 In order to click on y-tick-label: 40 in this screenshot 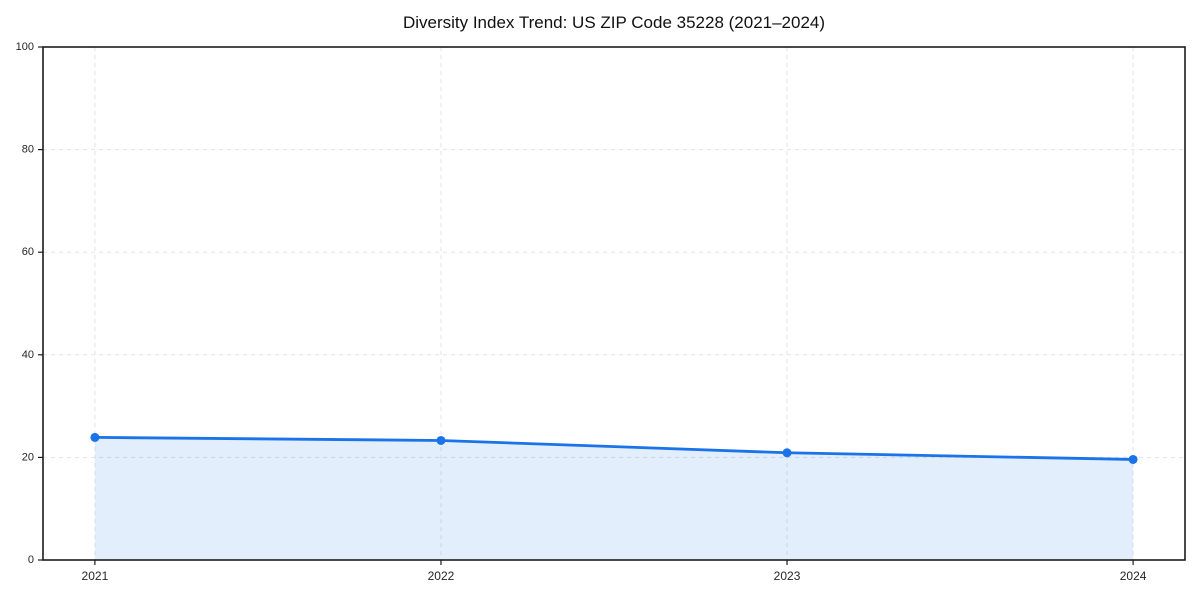, I will do `click(28, 355)`.